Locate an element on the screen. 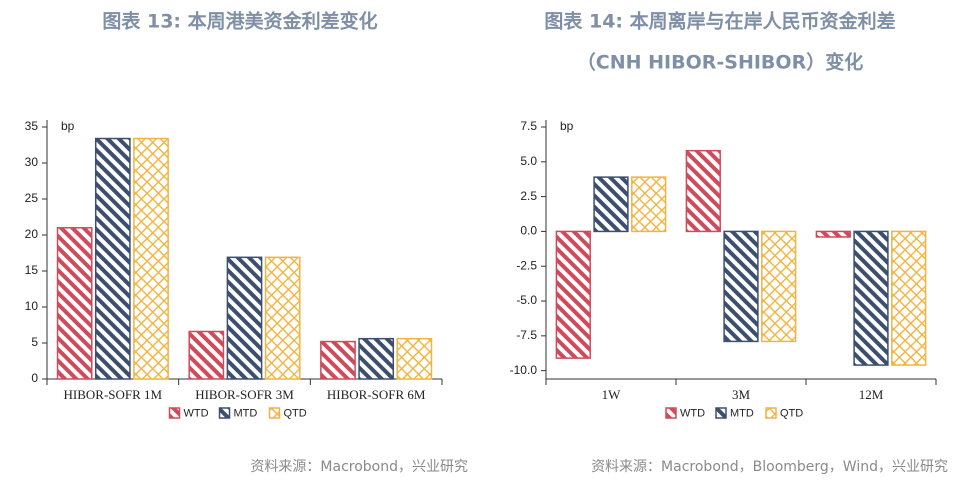 Image resolution: width=979 pixels, height=485 pixels. y-tick-label: 0 is located at coordinates (34, 378).